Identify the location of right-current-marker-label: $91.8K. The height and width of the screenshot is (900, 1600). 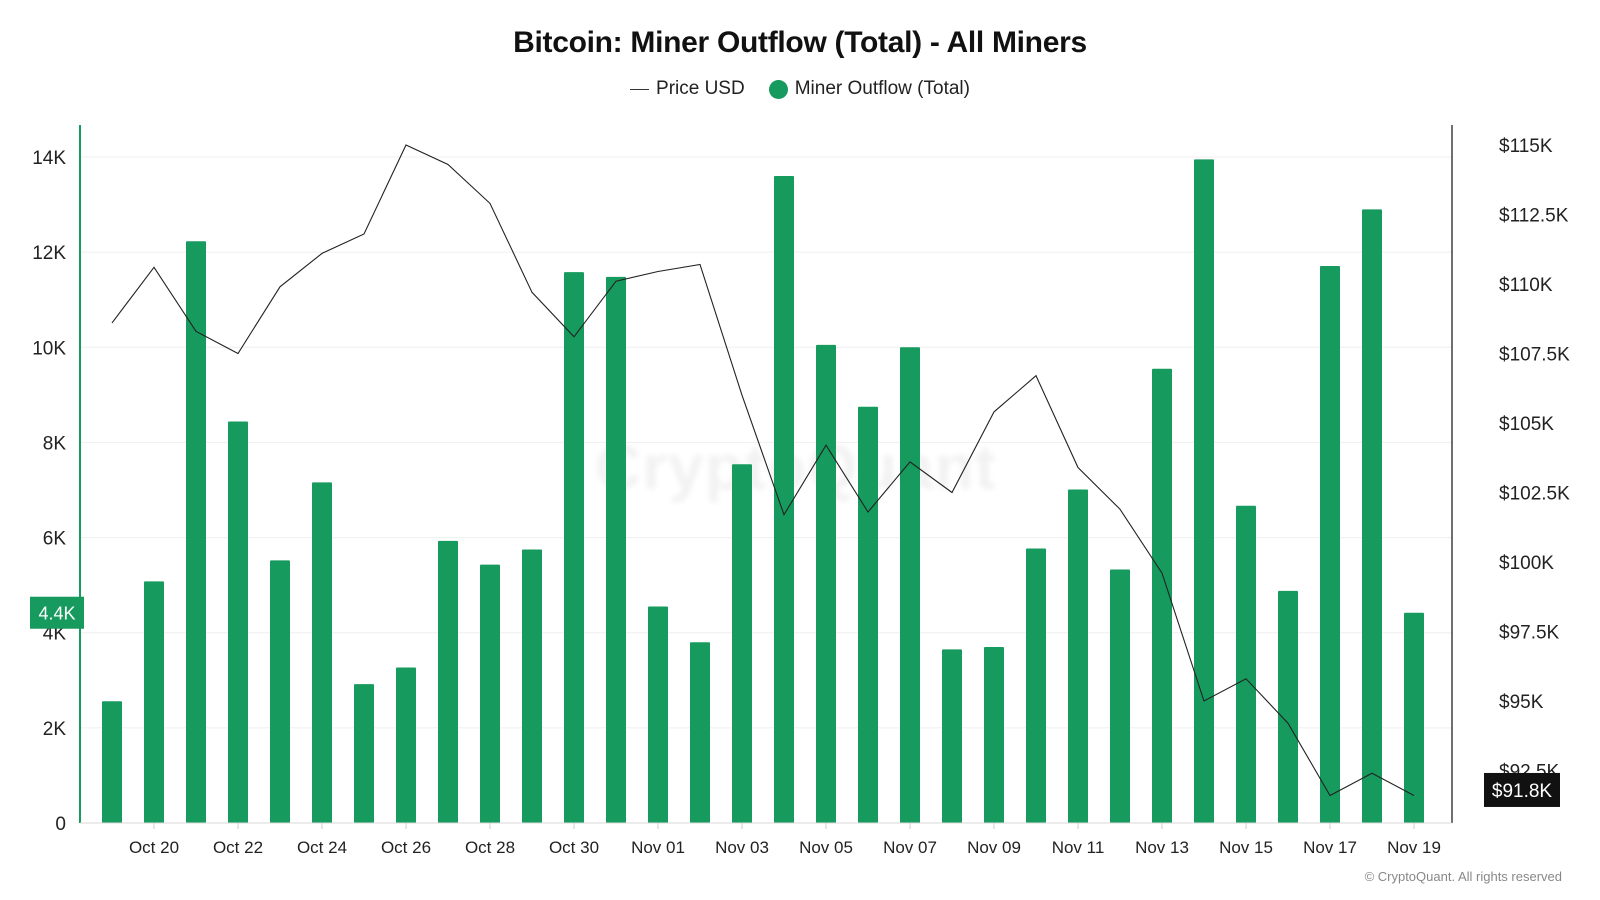
(1522, 791).